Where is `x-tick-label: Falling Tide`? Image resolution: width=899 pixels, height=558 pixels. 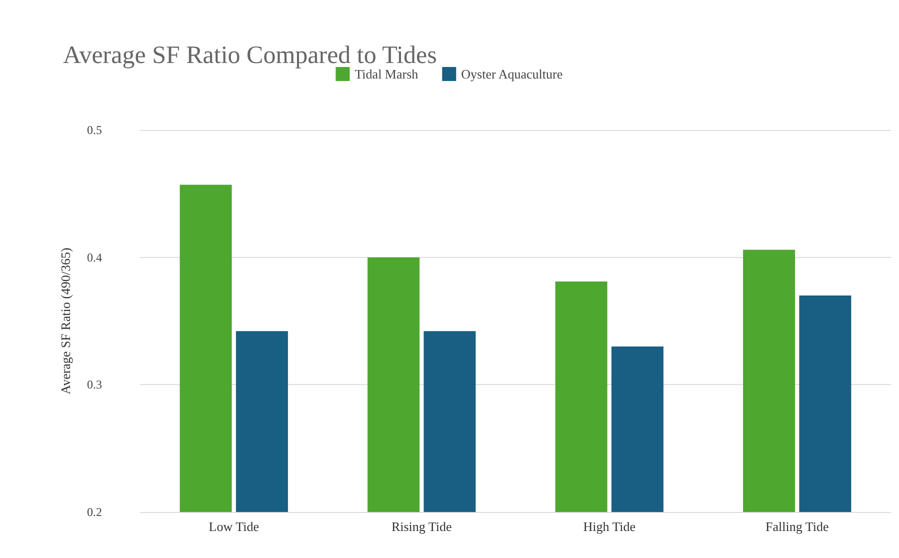
x-tick-label: Falling Tide is located at coordinates (797, 526).